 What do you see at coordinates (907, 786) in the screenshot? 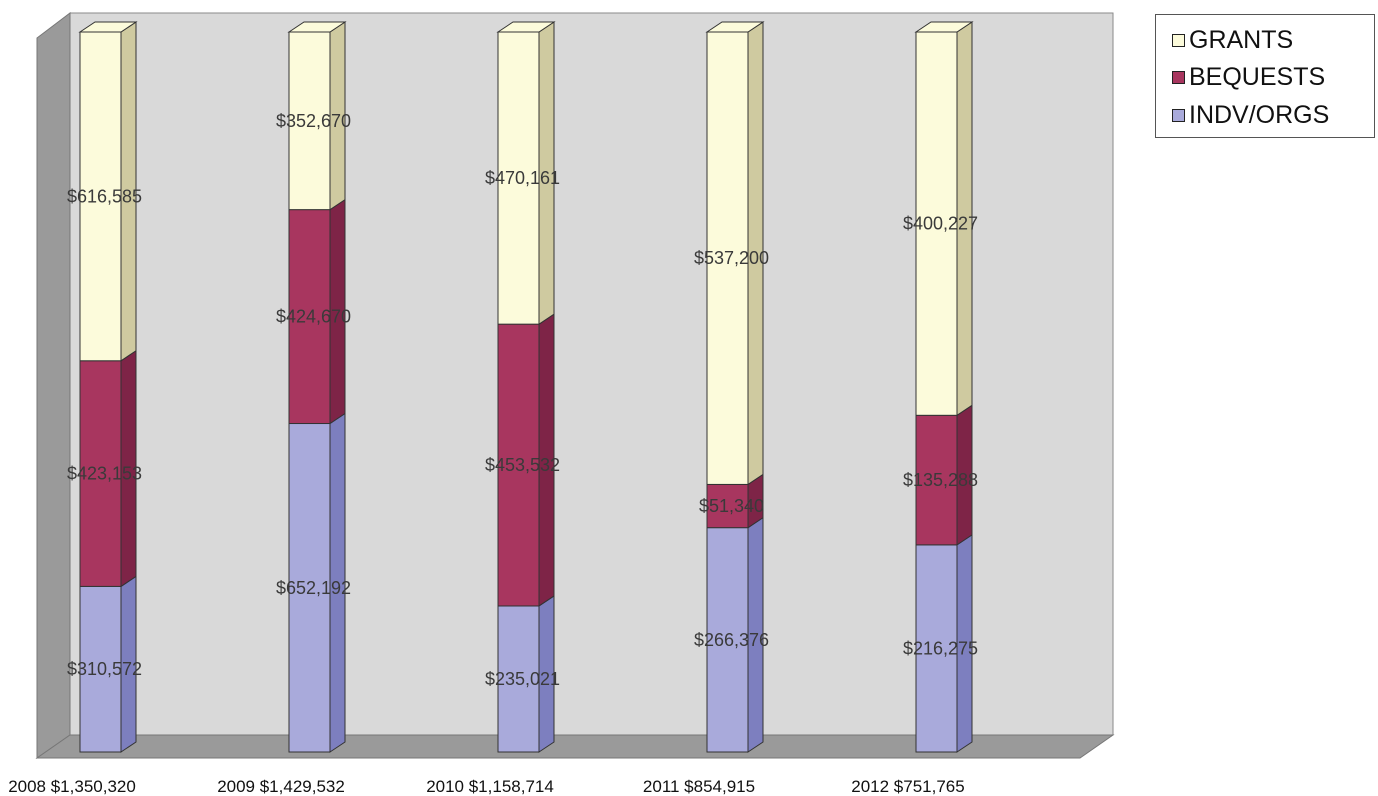
I see `category-label-4: 2012 $751,765` at bounding box center [907, 786].